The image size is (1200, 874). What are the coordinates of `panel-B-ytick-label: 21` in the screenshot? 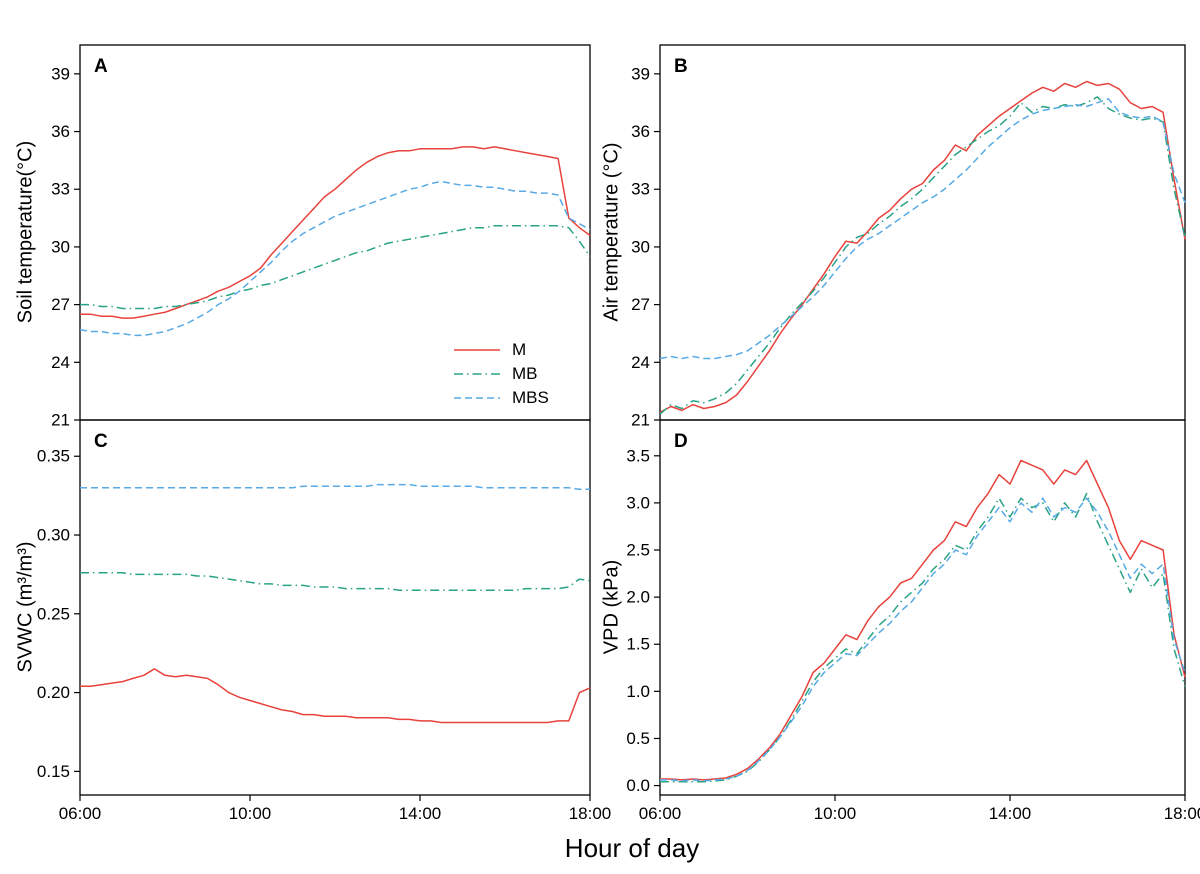 It's located at (640, 420).